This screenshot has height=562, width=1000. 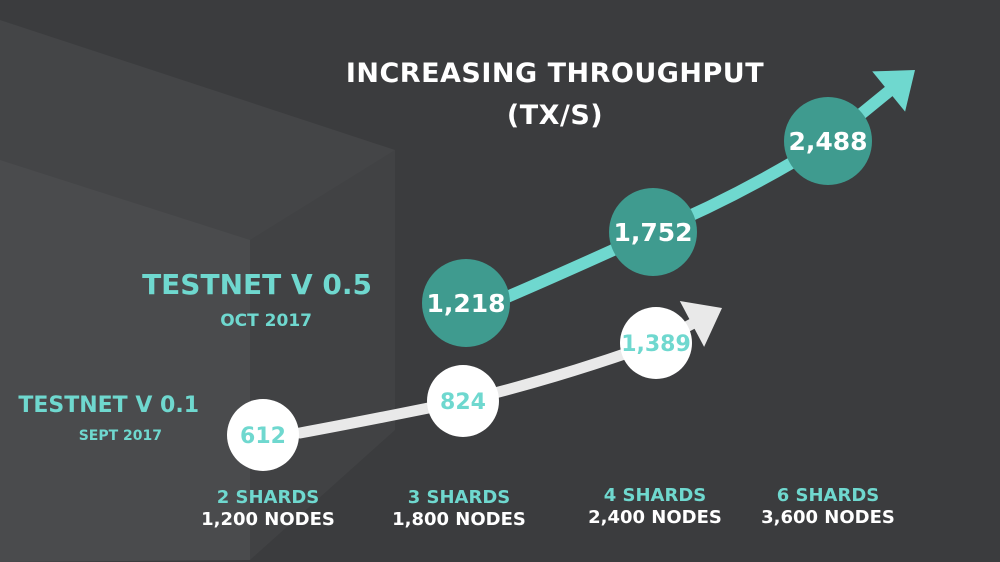 What do you see at coordinates (268, 519) in the screenshot?
I see `category-nodes: 1,200 NODES` at bounding box center [268, 519].